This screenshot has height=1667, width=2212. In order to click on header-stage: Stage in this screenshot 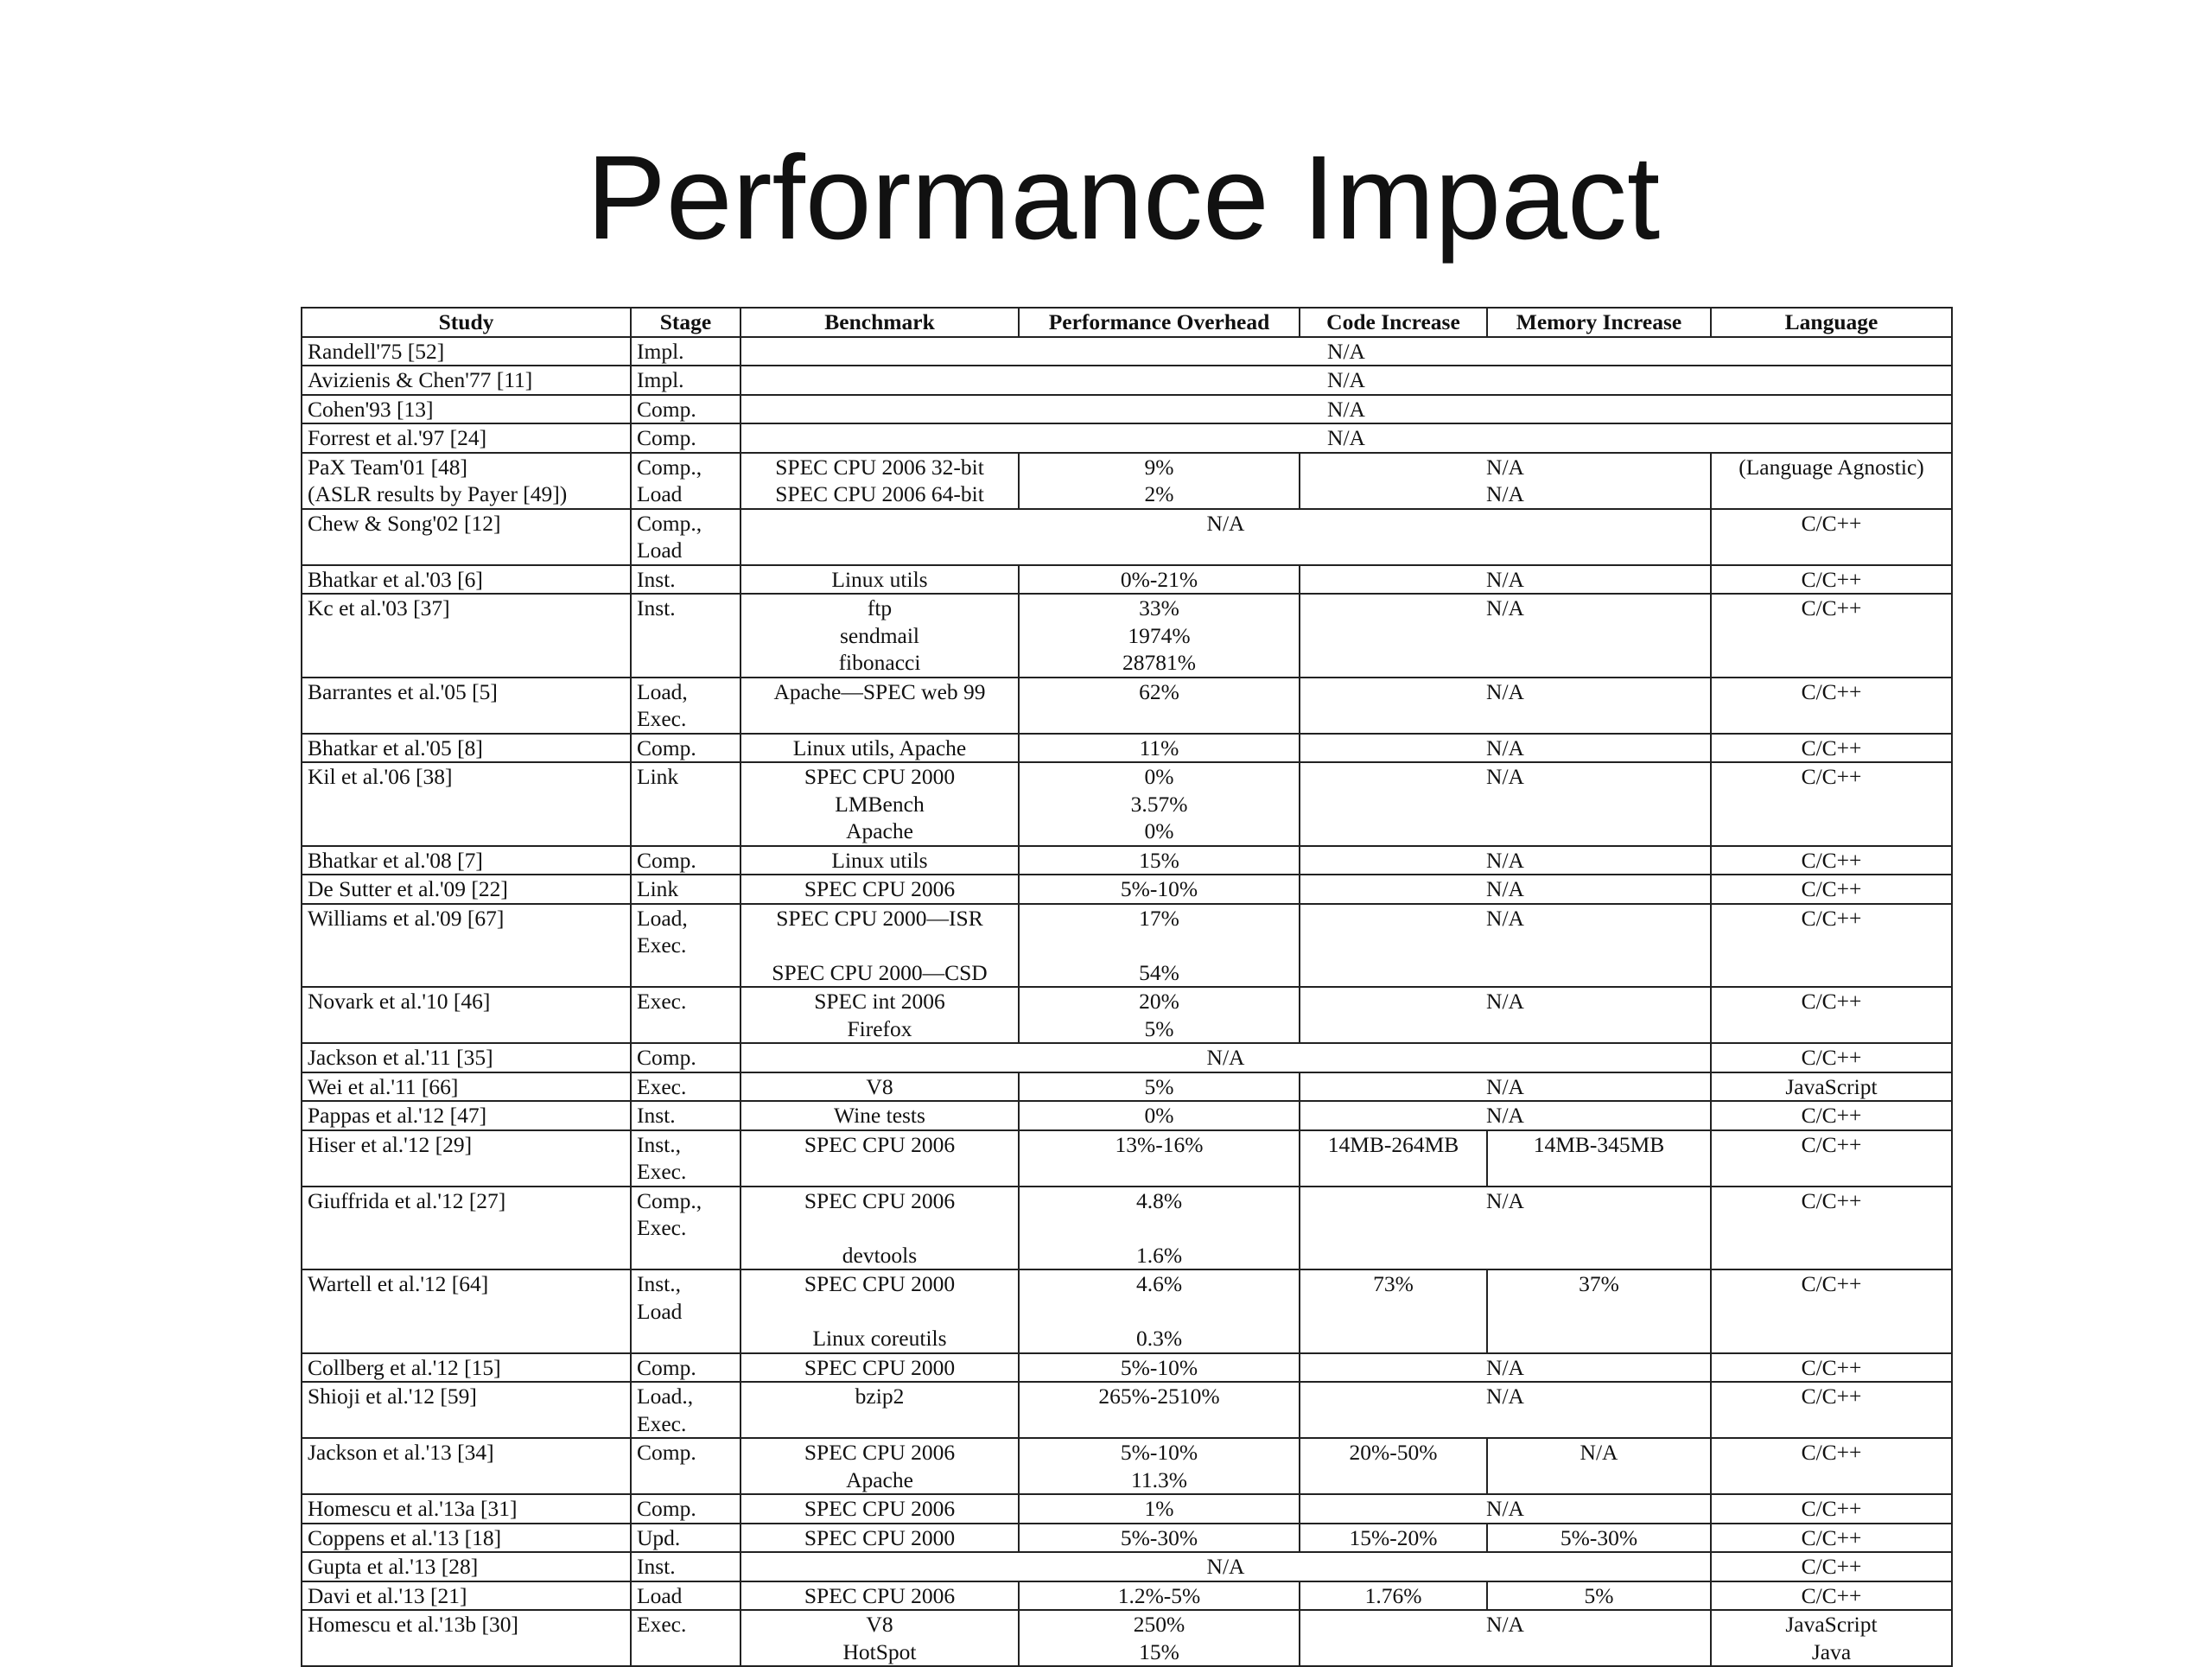, I will do `click(685, 322)`.